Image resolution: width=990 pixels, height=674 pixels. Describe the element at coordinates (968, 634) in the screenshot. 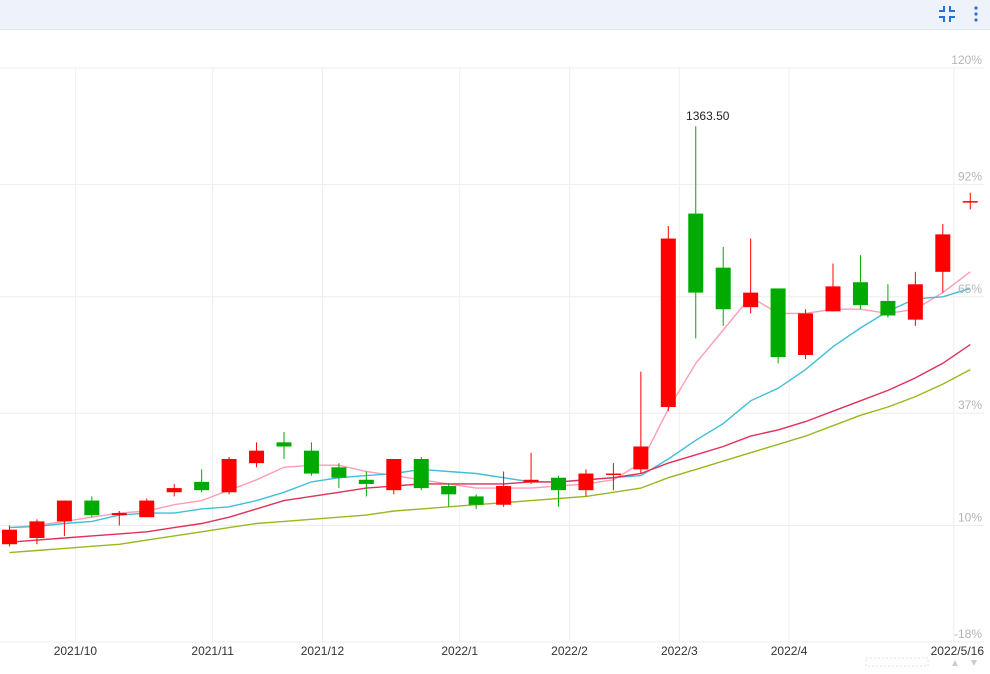

I see `y-tick-label: -18%` at that location.